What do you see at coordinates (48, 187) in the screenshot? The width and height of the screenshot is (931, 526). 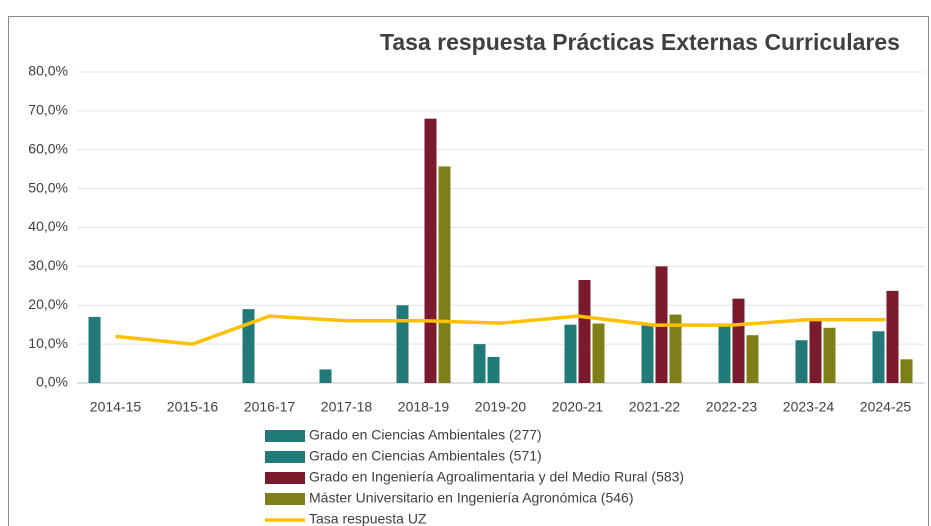 I see `y-tick-label: 50,0%` at bounding box center [48, 187].